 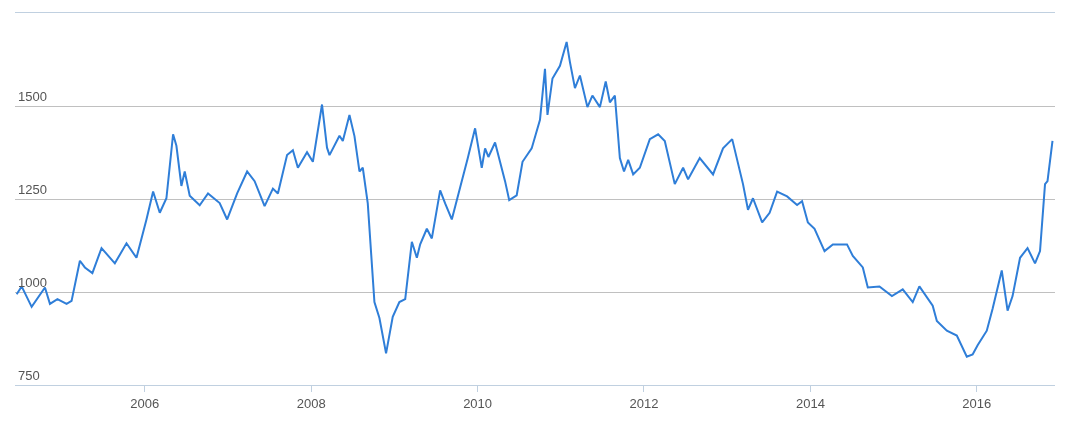 I want to click on x-tick-label: 2016, so click(x=977, y=403).